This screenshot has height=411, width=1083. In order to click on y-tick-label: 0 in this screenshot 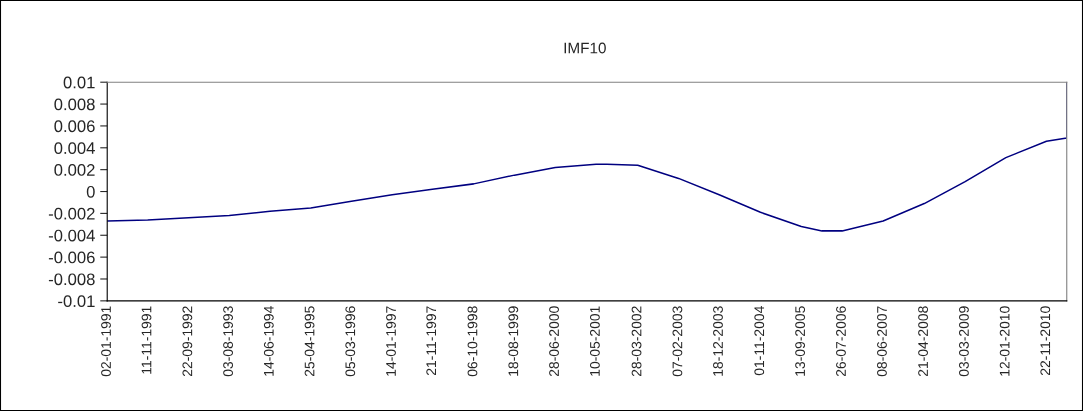, I will do `click(90, 191)`.